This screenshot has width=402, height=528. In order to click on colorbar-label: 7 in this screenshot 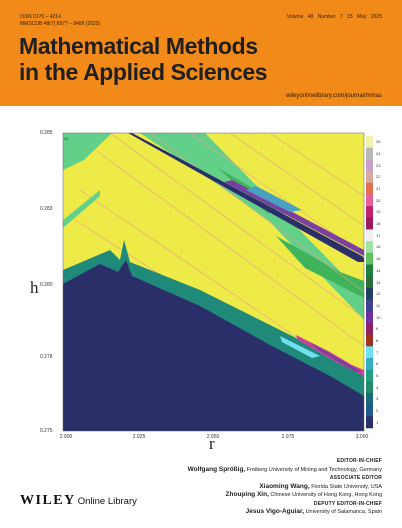, I will do `click(377, 352)`.